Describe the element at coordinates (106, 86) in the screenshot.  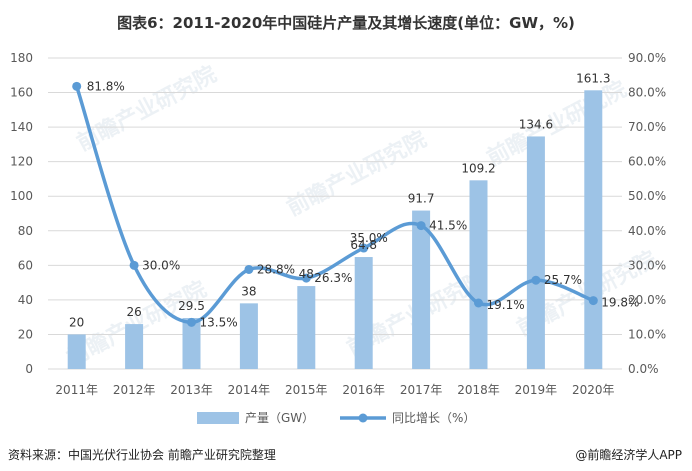
I see `line-label-0: 81.8%` at that location.